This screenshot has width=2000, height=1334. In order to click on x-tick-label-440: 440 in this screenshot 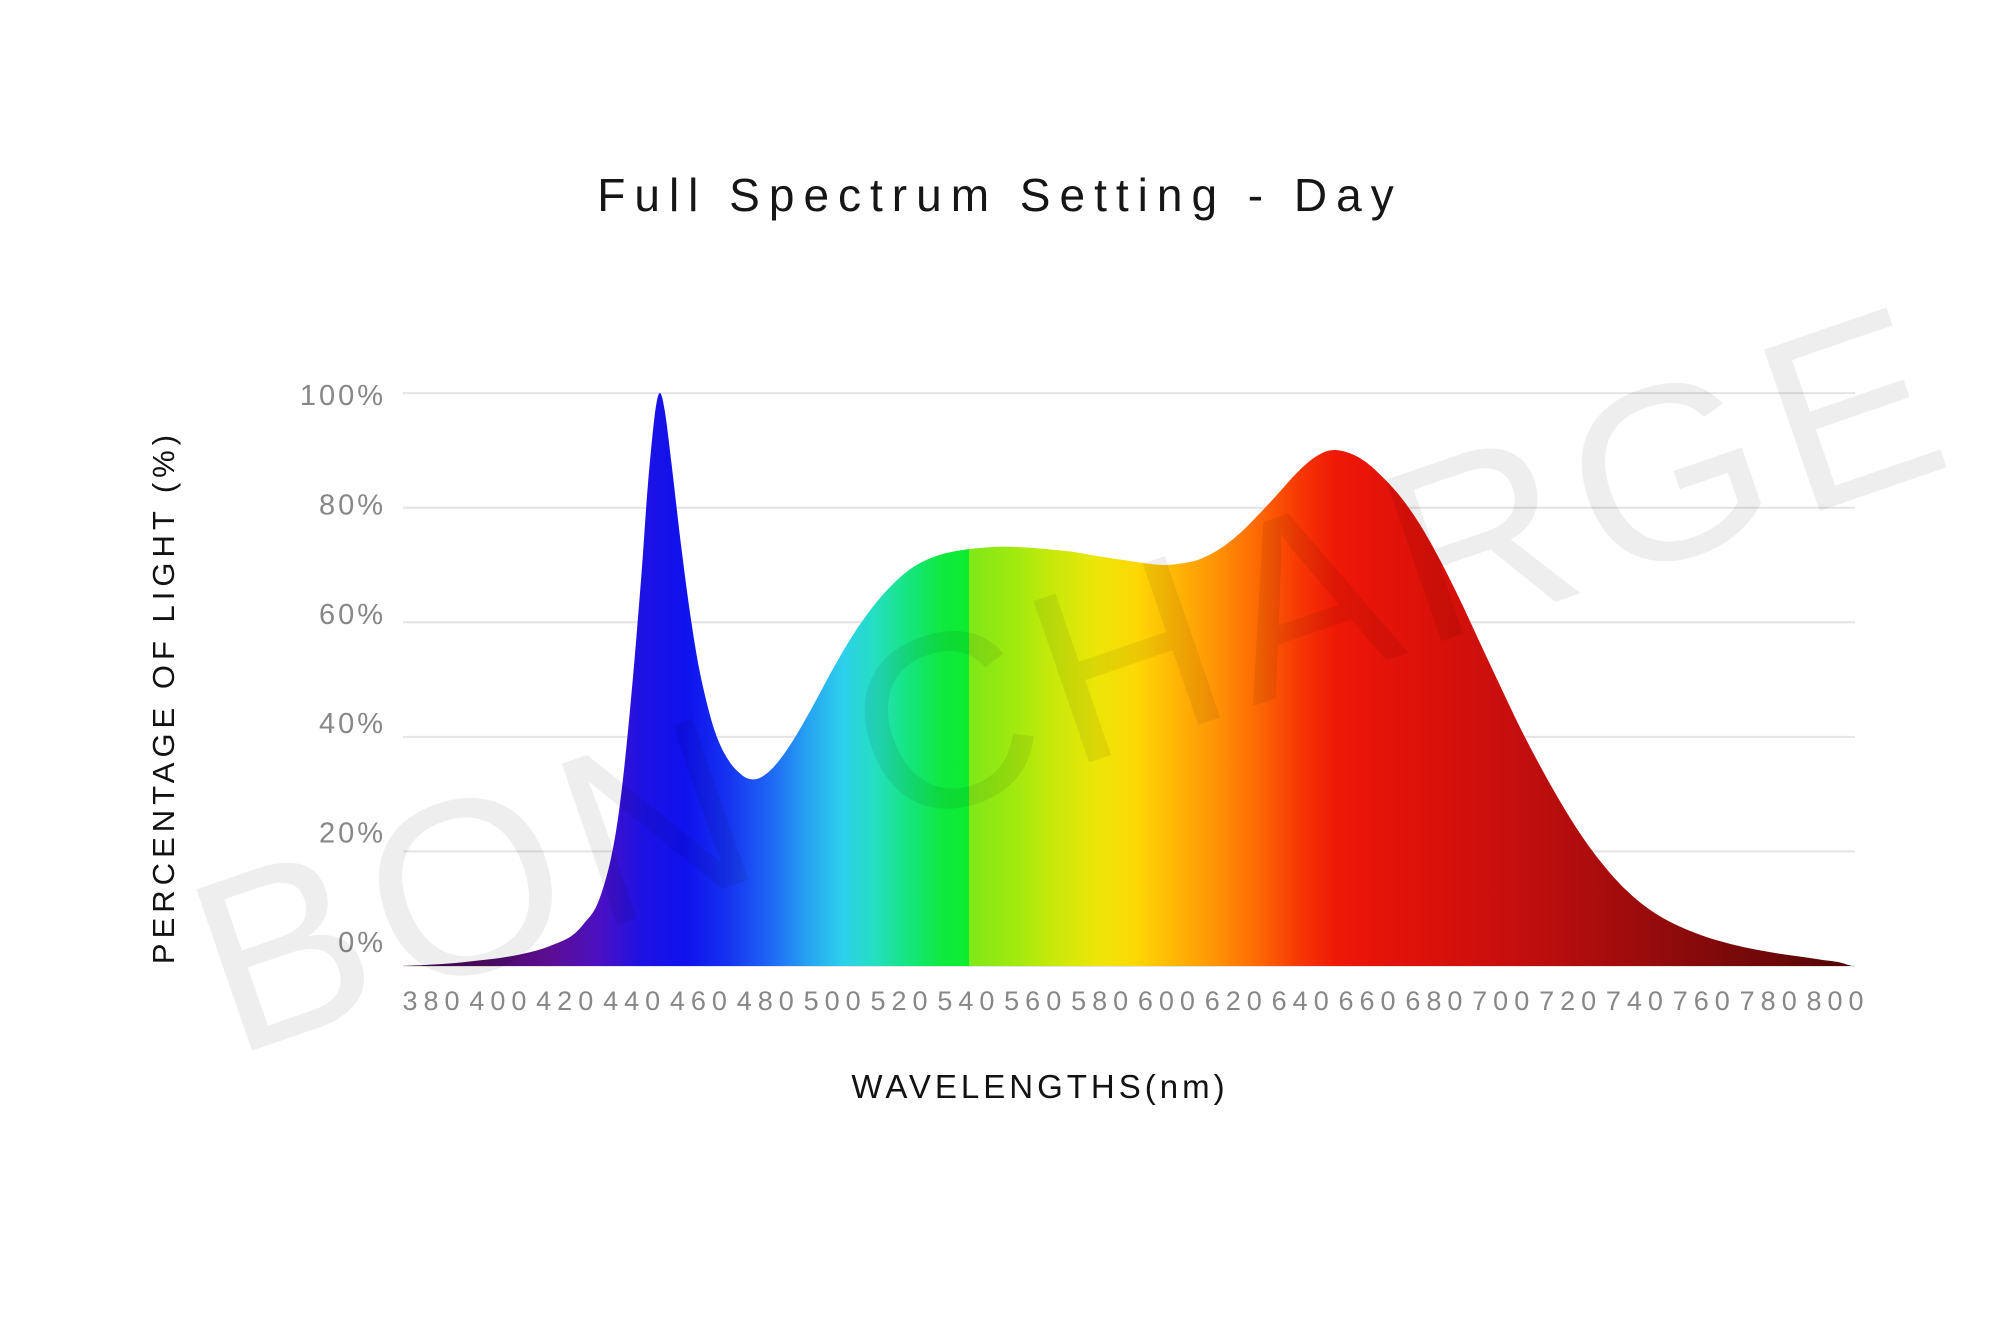, I will do `click(634, 1001)`.